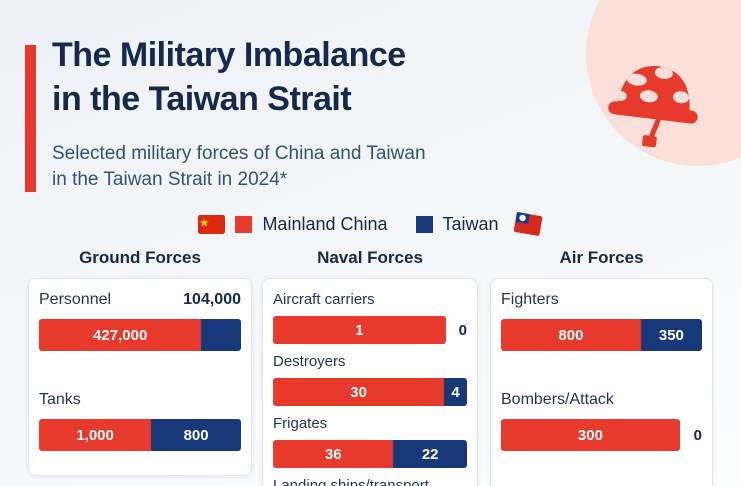 The height and width of the screenshot is (486, 741). What do you see at coordinates (590, 435) in the screenshot?
I see `china-bar-segment: 300` at bounding box center [590, 435].